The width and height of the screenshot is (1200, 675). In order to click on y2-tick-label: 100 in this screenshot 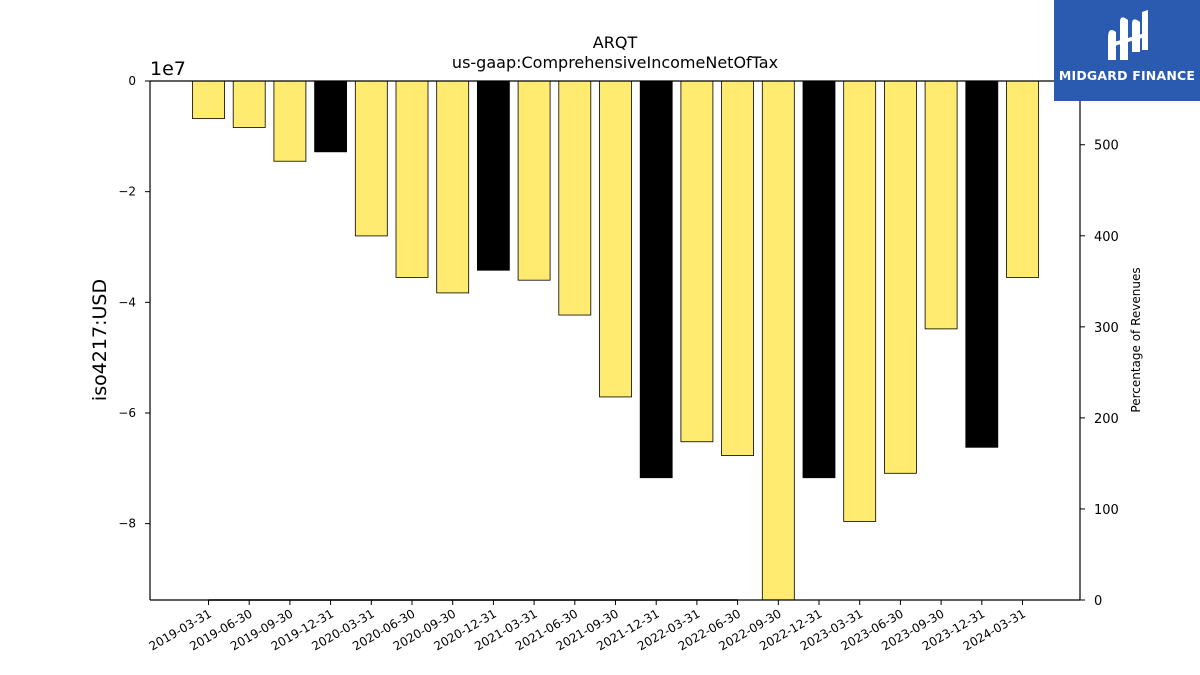, I will do `click(1106, 510)`.